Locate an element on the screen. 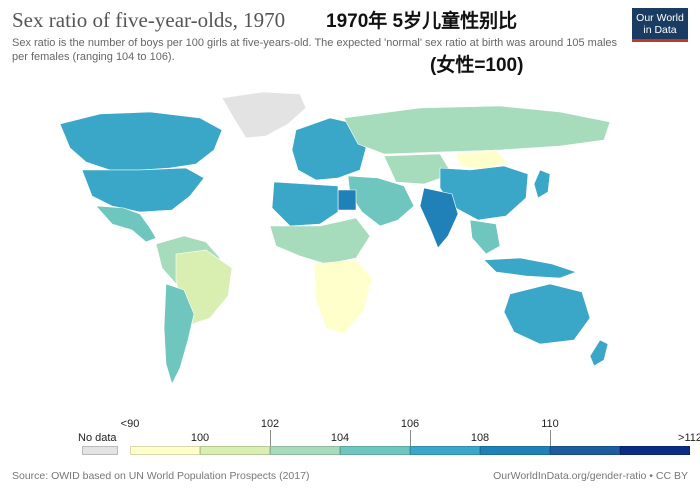  owid-logo: Our World in Data is located at coordinates (660, 25).